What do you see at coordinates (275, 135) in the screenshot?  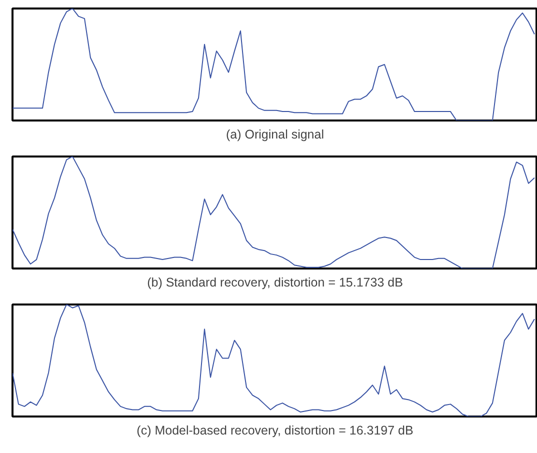 I see `text: (a) Original signal` at bounding box center [275, 135].